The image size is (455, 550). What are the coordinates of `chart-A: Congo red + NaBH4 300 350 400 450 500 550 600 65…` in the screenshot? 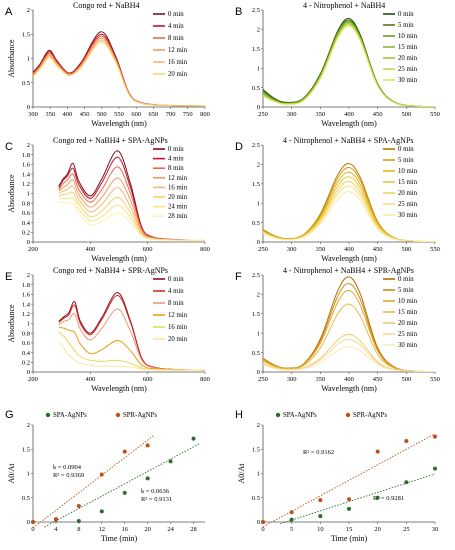 It's located at (108, 64).